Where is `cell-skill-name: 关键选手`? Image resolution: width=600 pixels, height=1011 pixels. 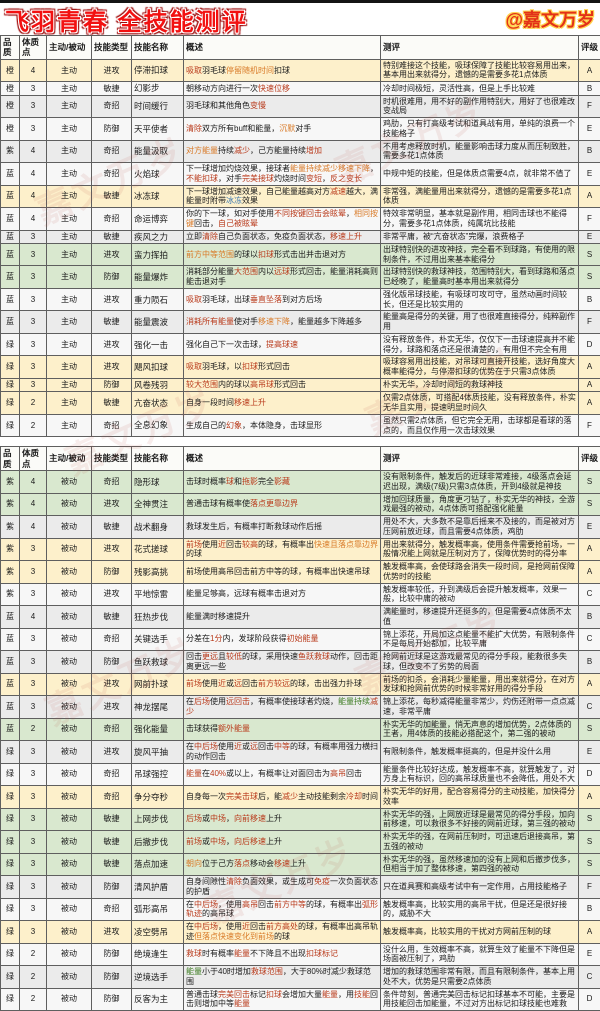
cell-skill-name: 关键选手 is located at coordinates (158, 639).